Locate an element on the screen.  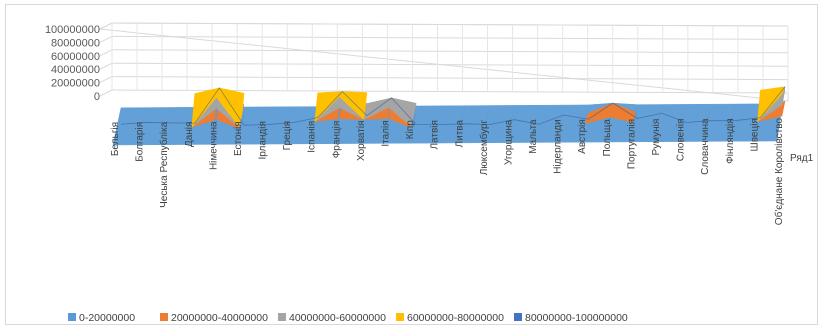
y-tick-label: 0 is located at coordinates (97, 97).